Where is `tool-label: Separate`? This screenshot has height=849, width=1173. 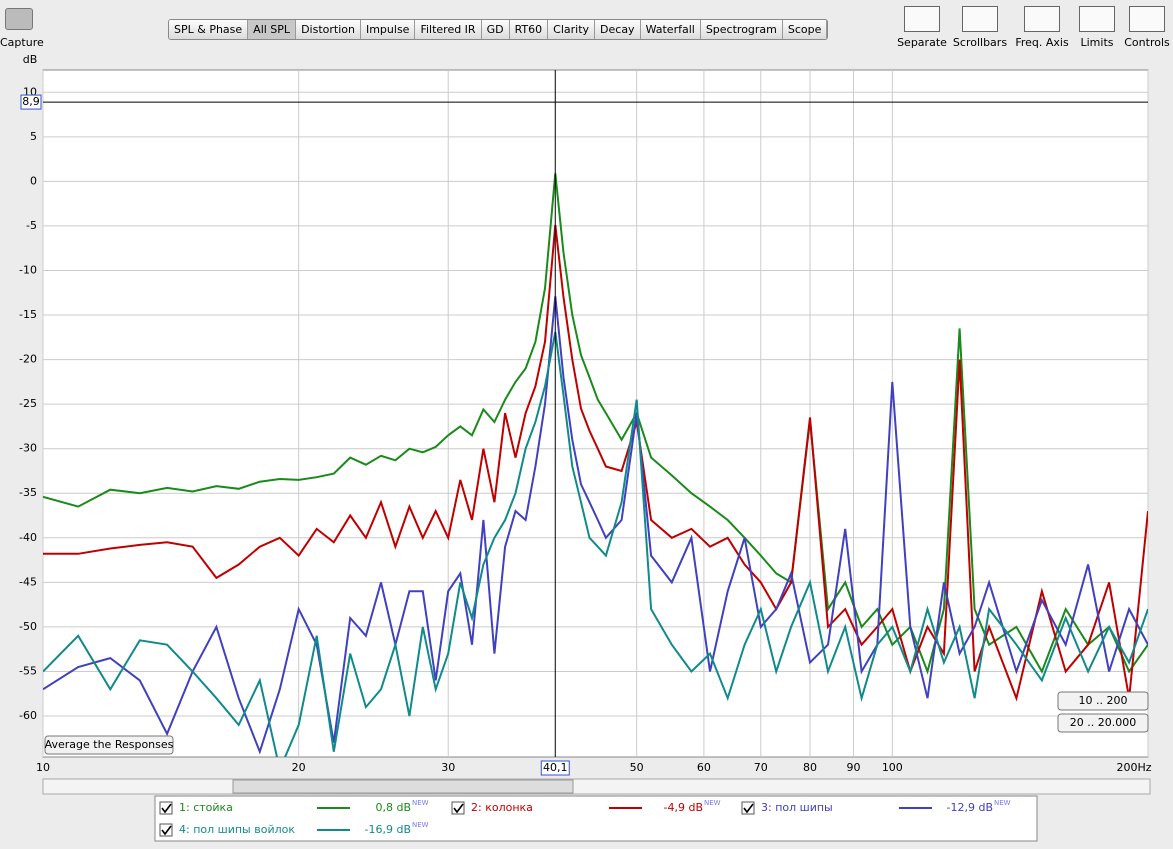
tool-label: Separate is located at coordinates (922, 42).